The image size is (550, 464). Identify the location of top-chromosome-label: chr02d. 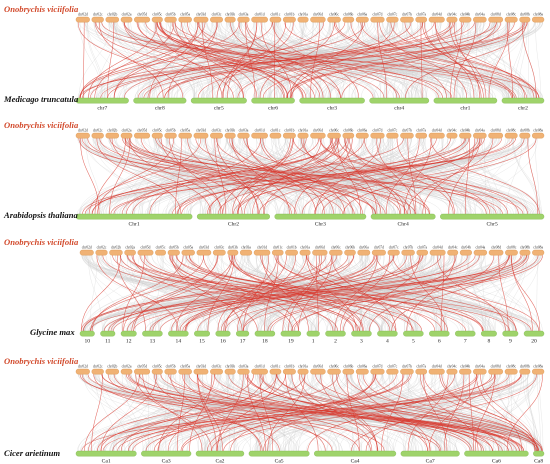
(87, 247).